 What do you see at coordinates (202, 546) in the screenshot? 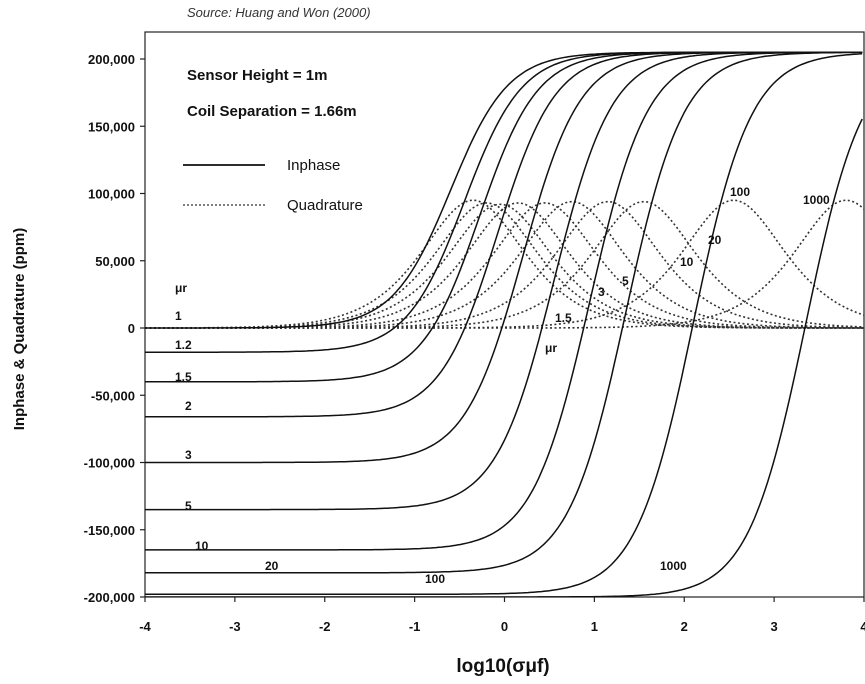
I see `inphase-label-10: 10` at bounding box center [202, 546].